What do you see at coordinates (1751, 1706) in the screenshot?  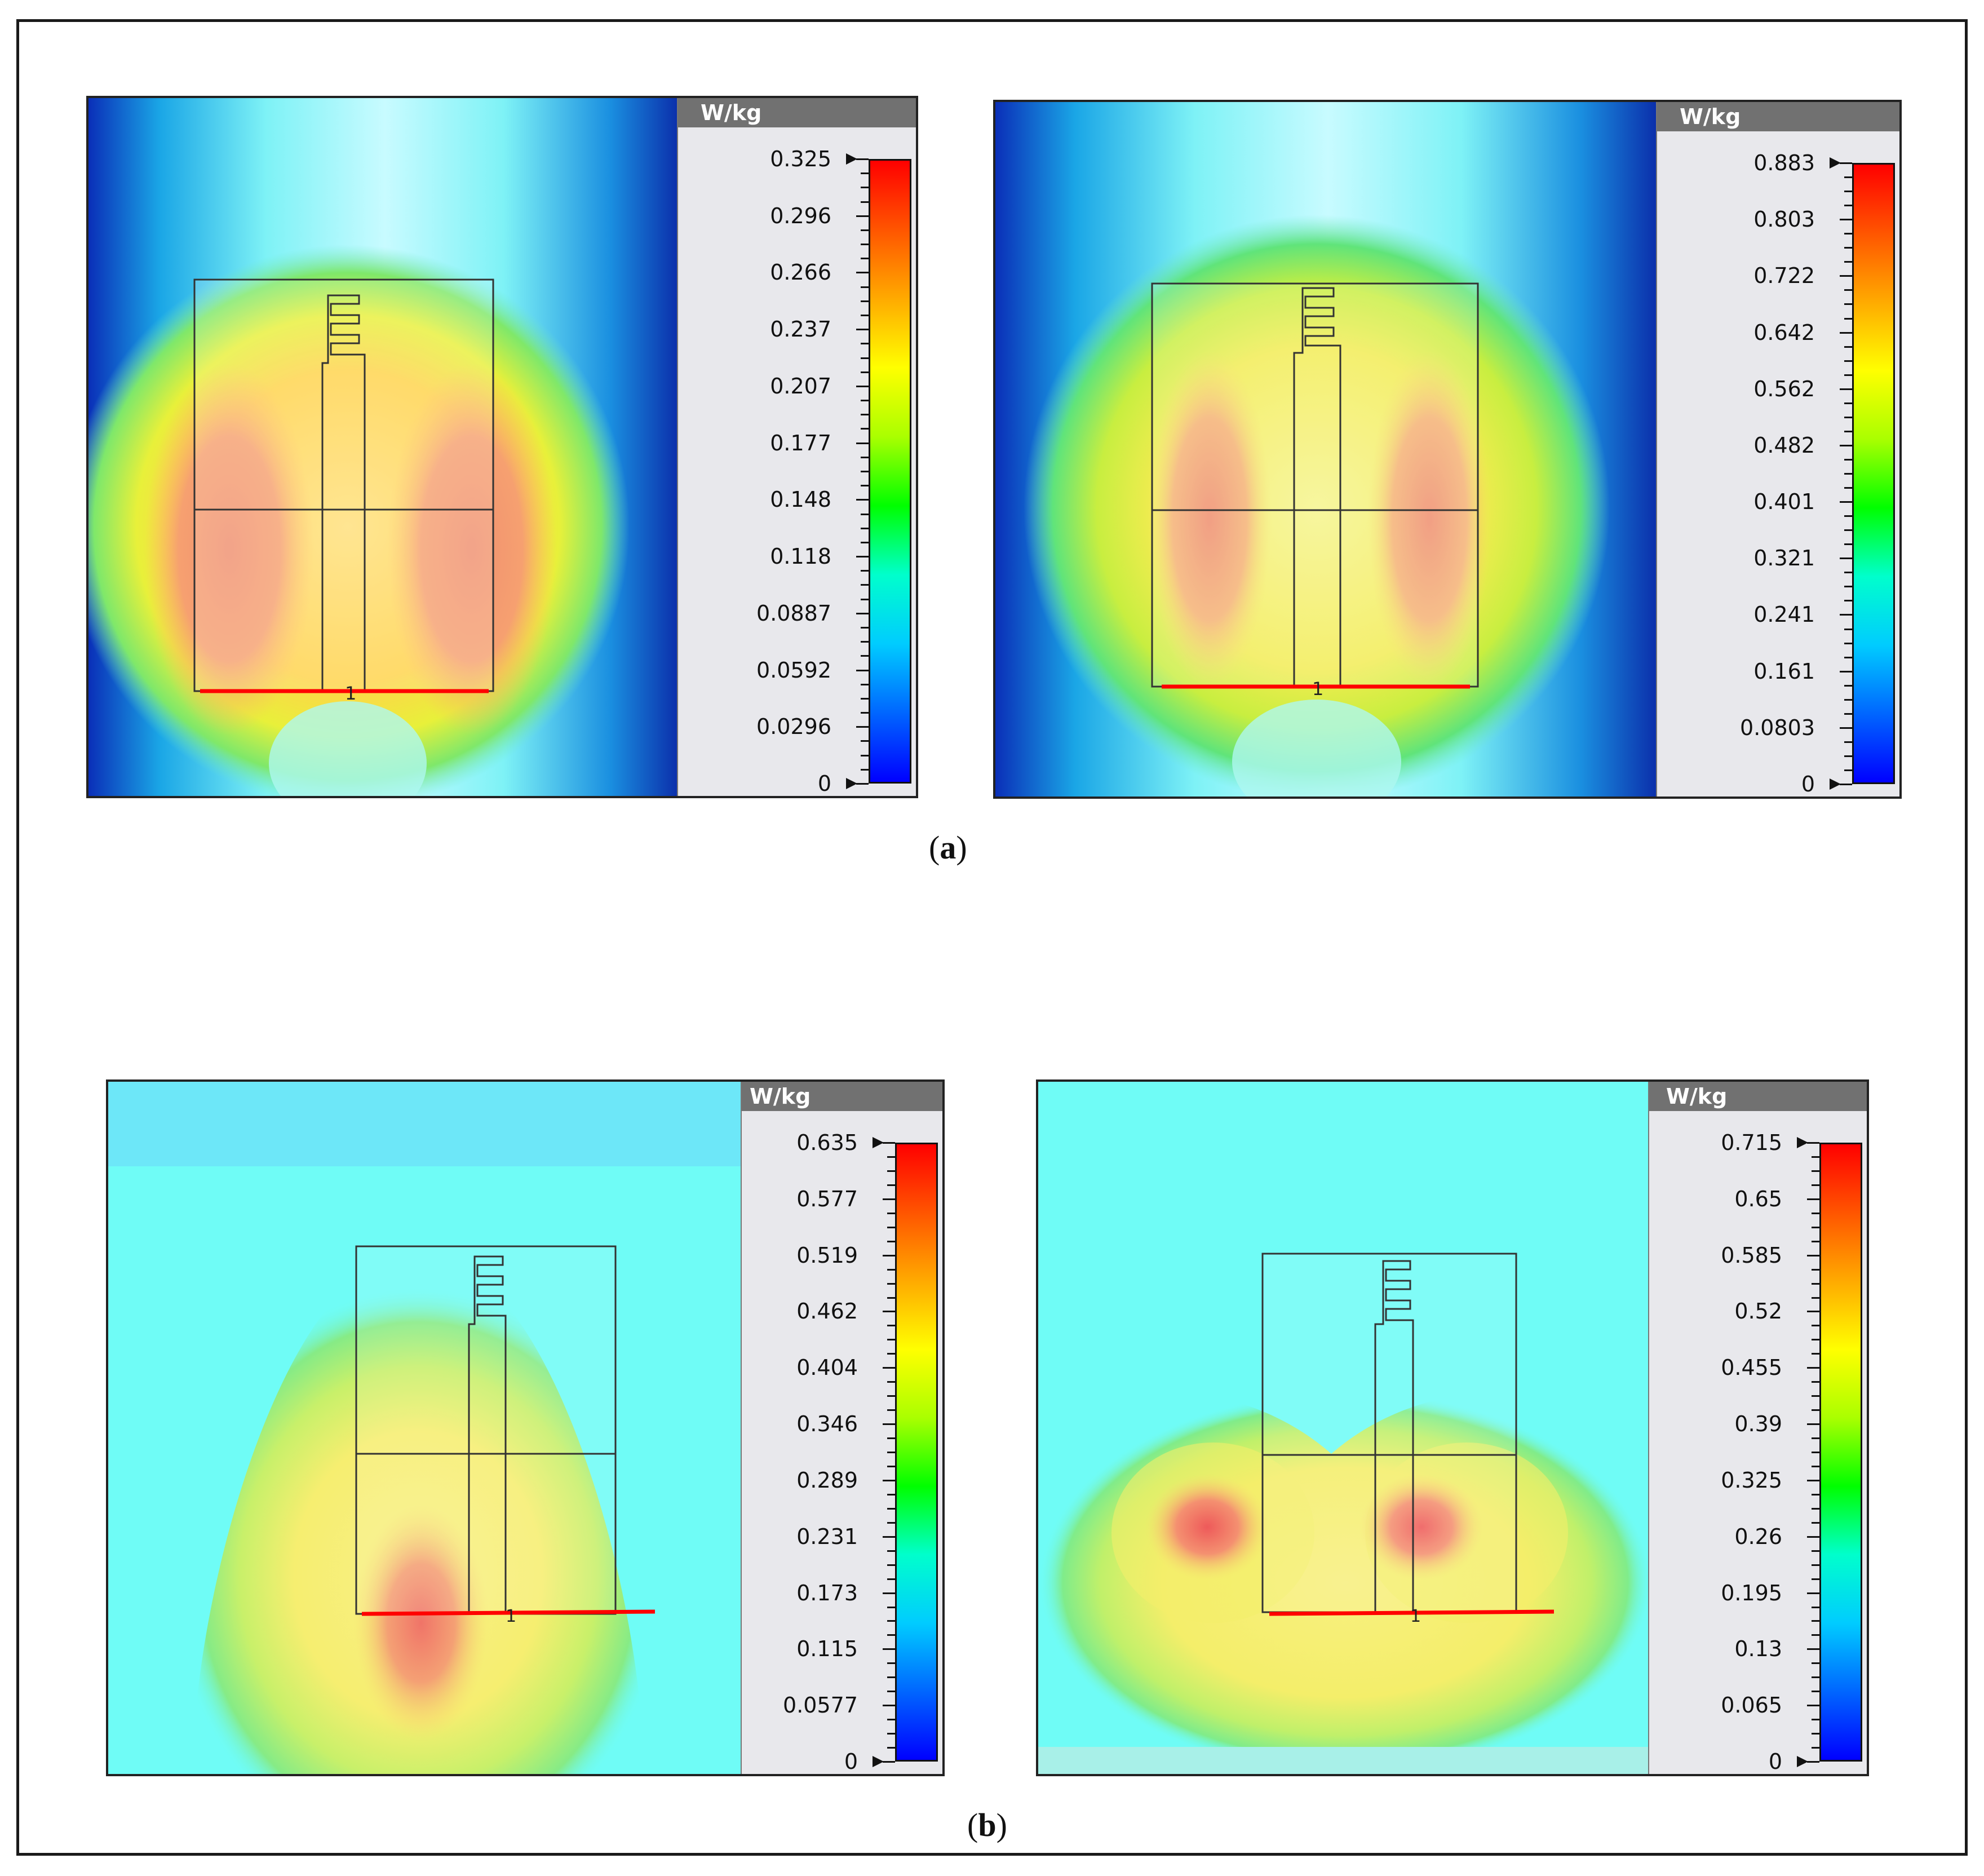 I see `tick-label: 0.065` at bounding box center [1751, 1706].